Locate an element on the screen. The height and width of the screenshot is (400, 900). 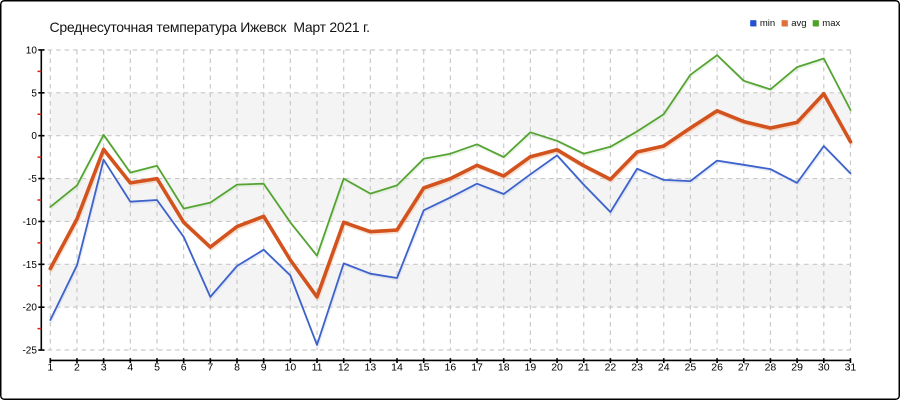
svg-text: -25 is located at coordinates (29, 351).